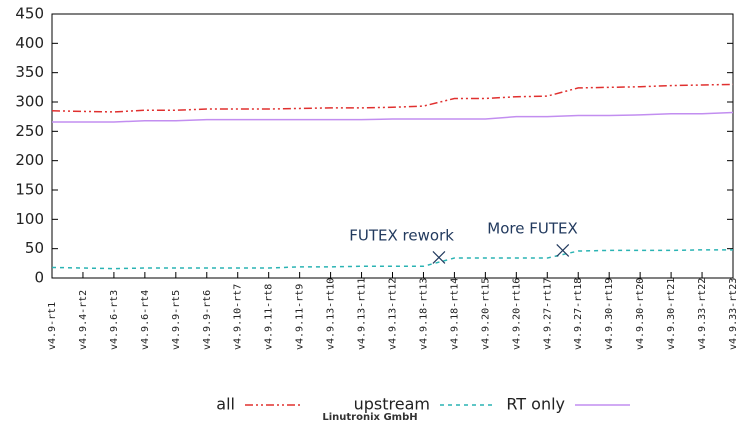 The image size is (740, 427). What do you see at coordinates (114, 320) in the screenshot?
I see `x-tick-label: v4.9.6-rt3` at bounding box center [114, 320].